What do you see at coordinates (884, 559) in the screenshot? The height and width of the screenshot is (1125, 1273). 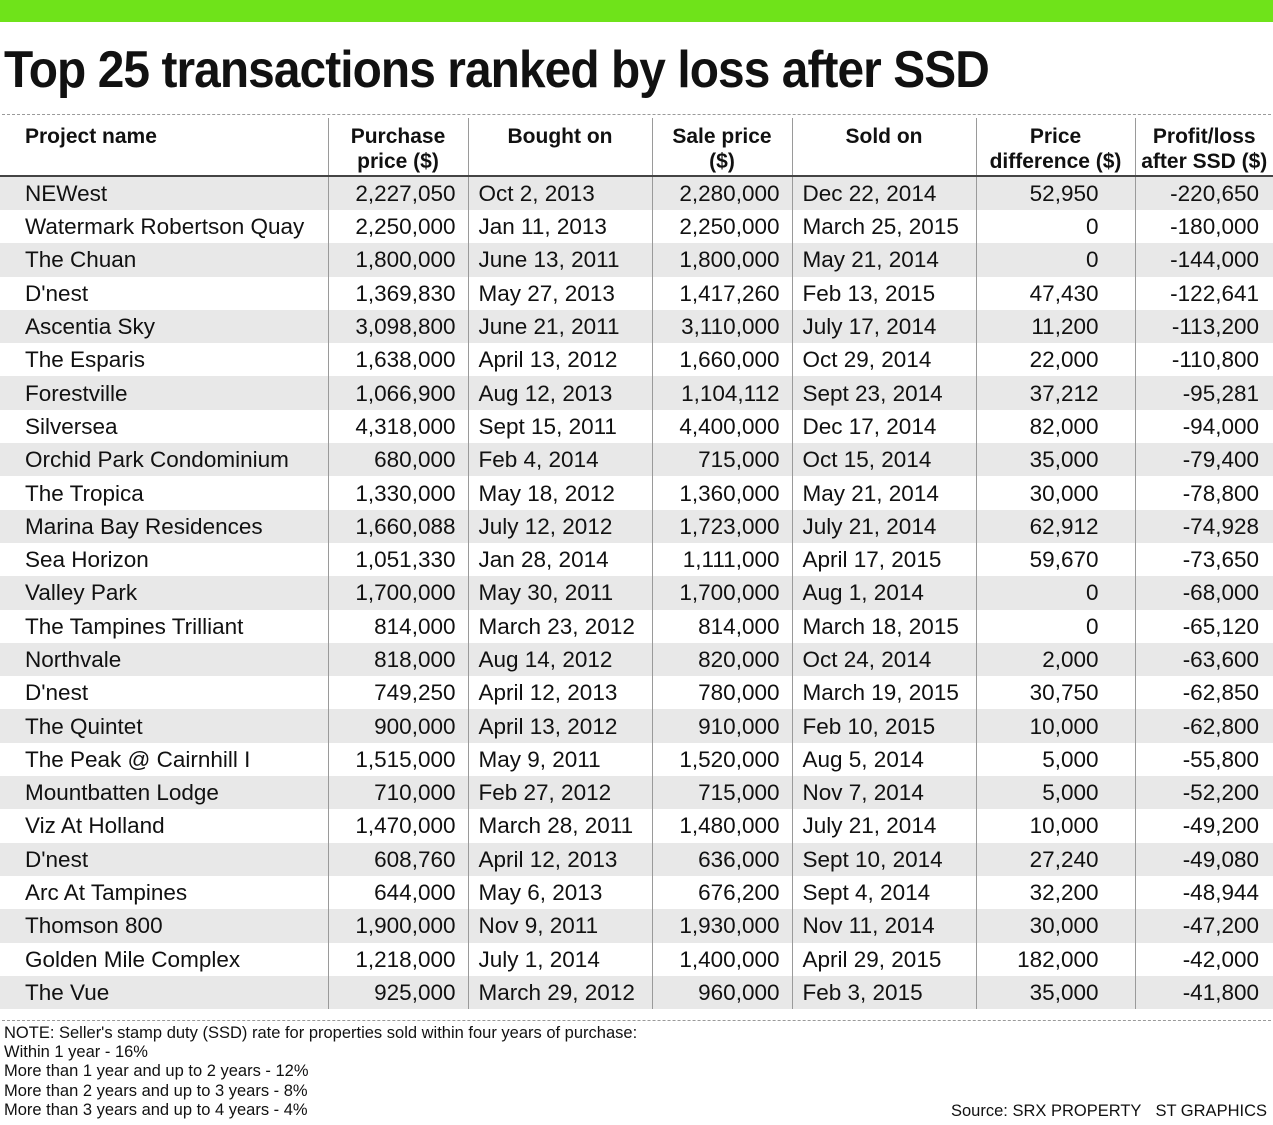 I see `sold-on-cell: April 17, 2015` at bounding box center [884, 559].